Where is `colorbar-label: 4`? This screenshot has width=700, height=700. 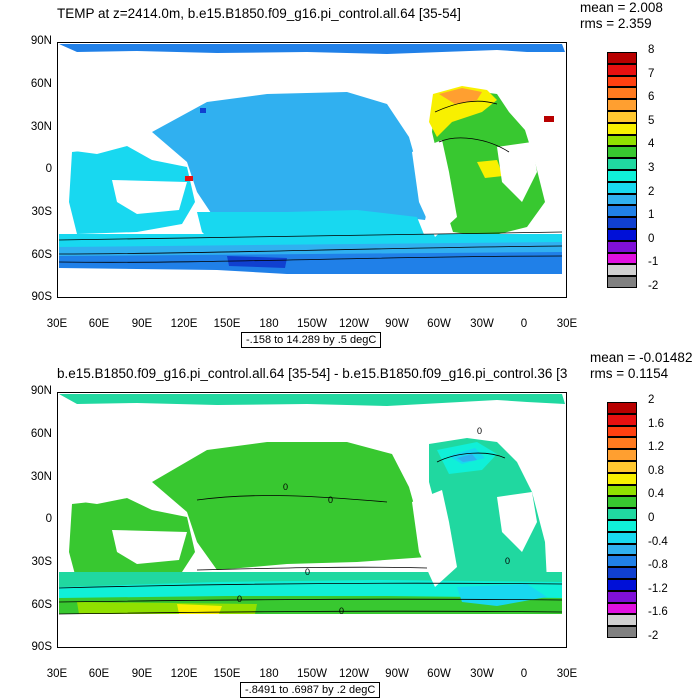 colorbar-label: 4 is located at coordinates (651, 144).